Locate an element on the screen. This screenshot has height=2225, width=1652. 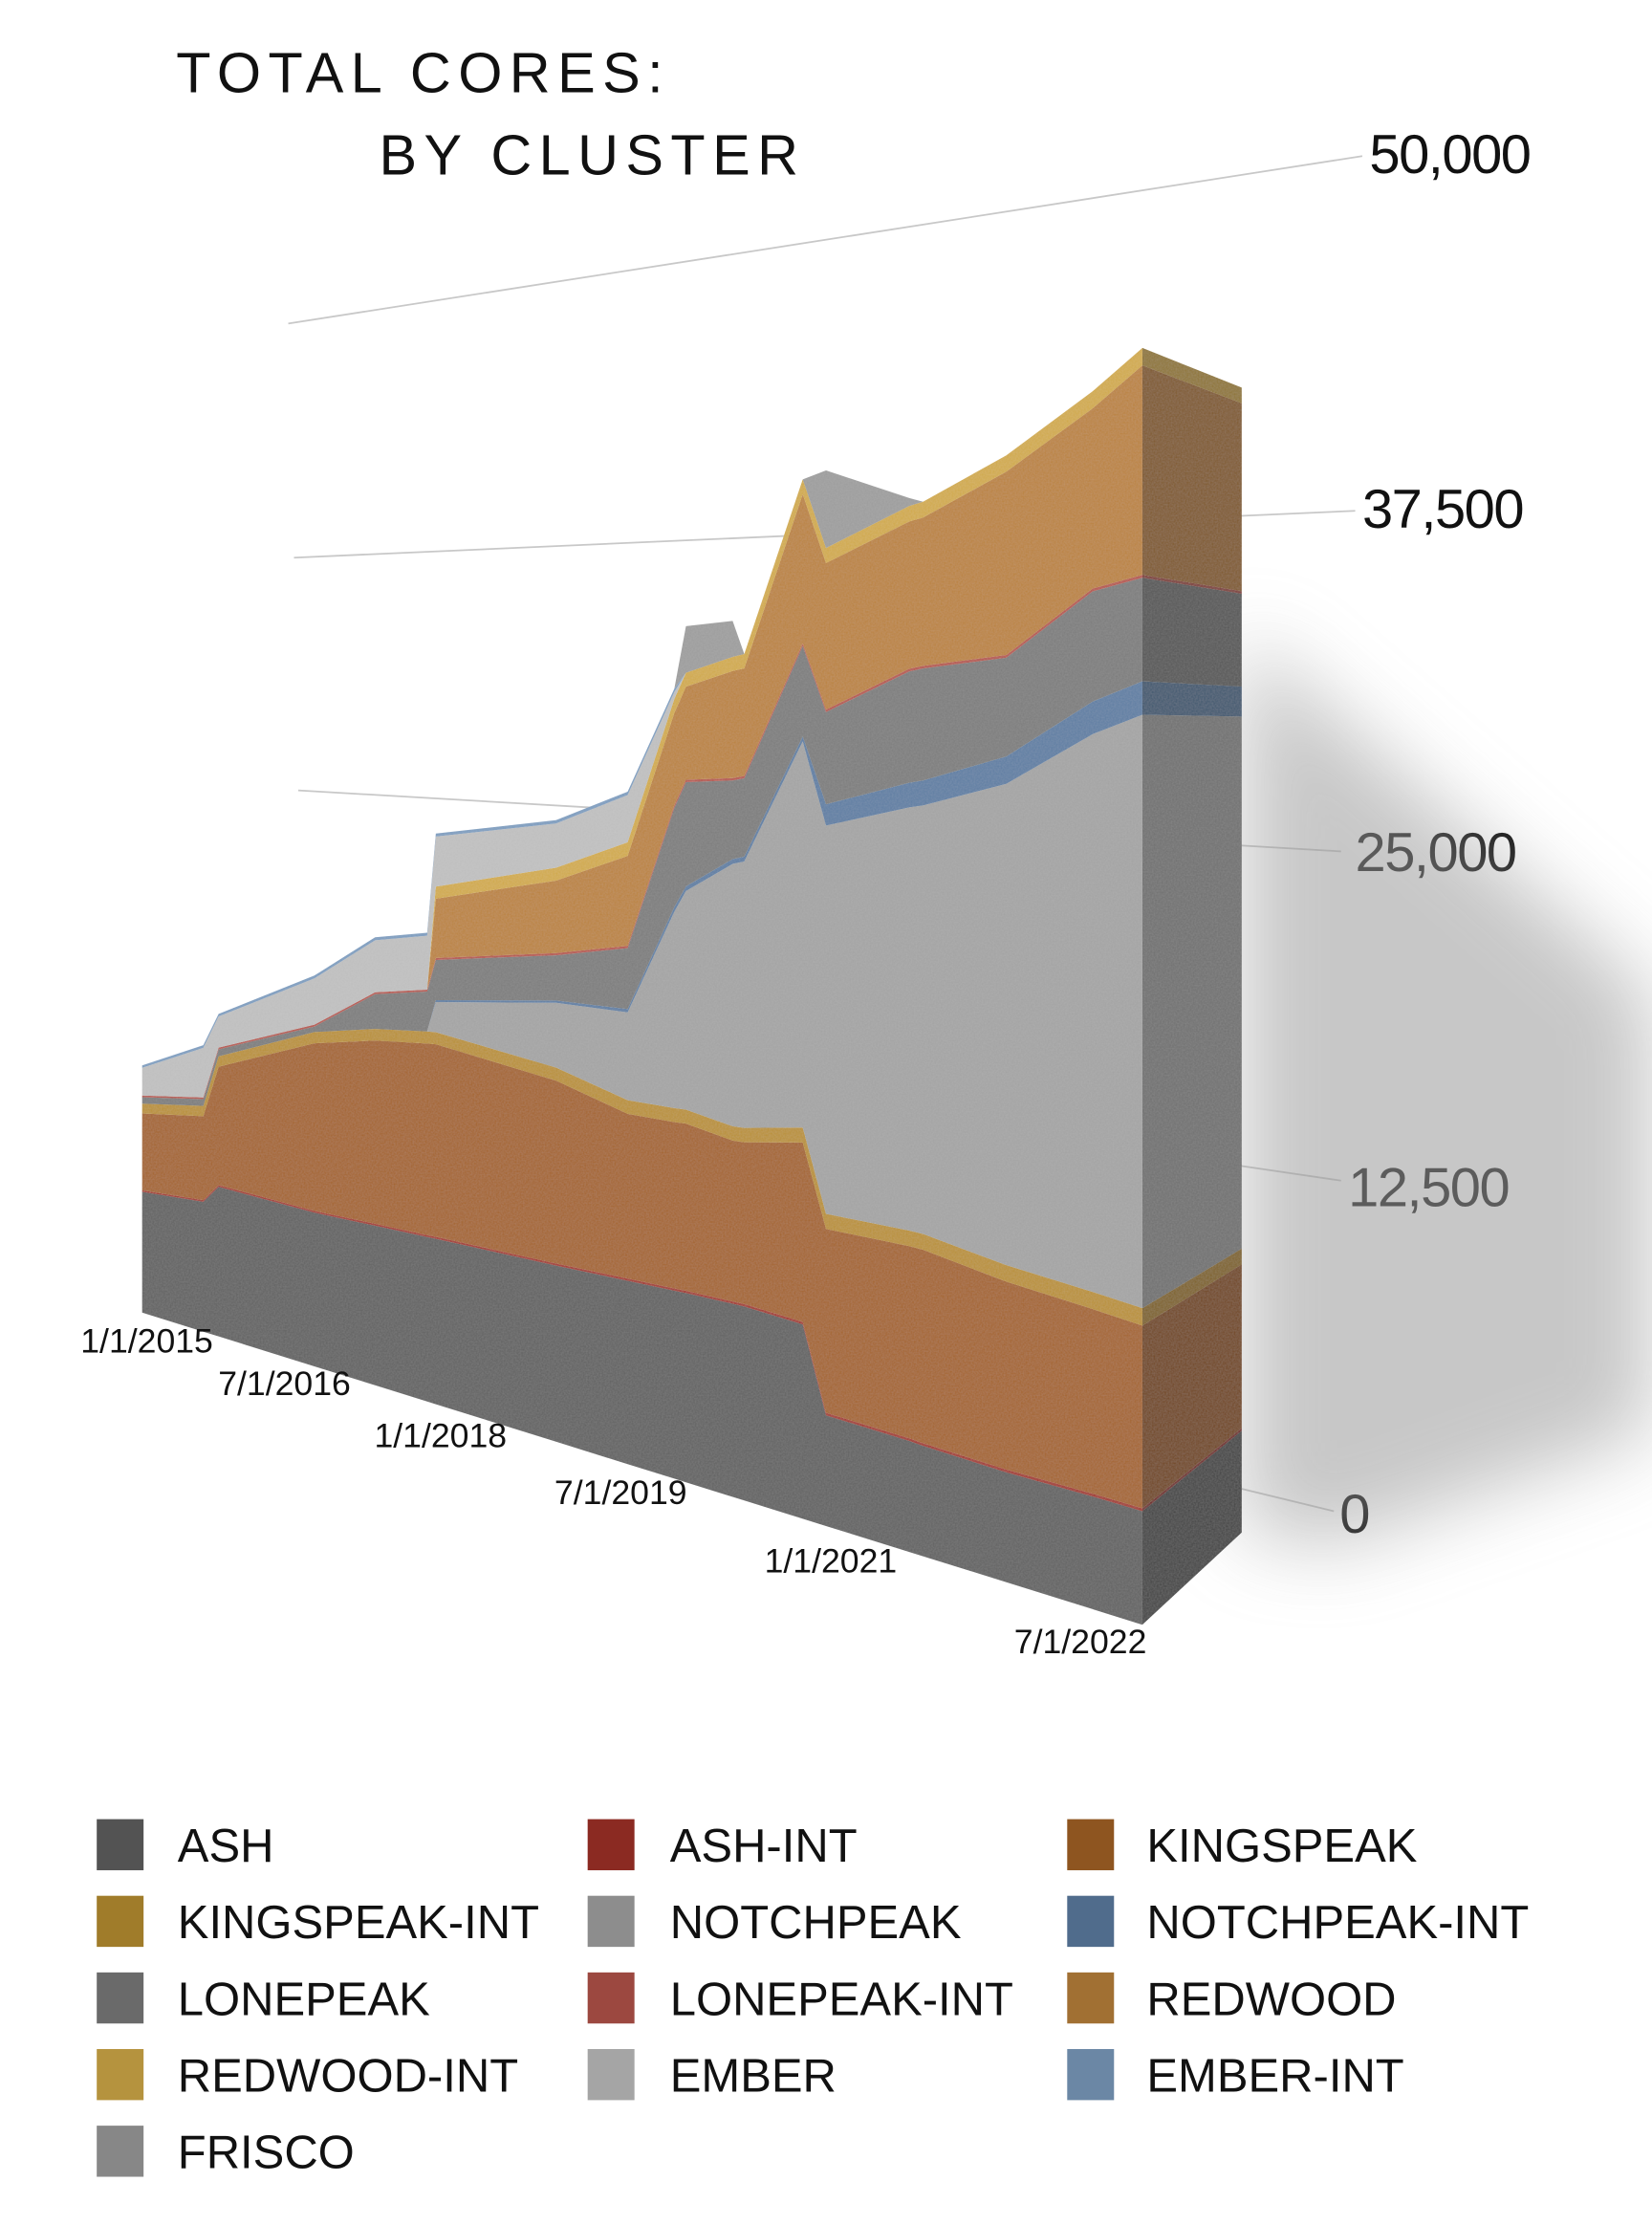
side-area-ash-int is located at coordinates (1191, 1470).